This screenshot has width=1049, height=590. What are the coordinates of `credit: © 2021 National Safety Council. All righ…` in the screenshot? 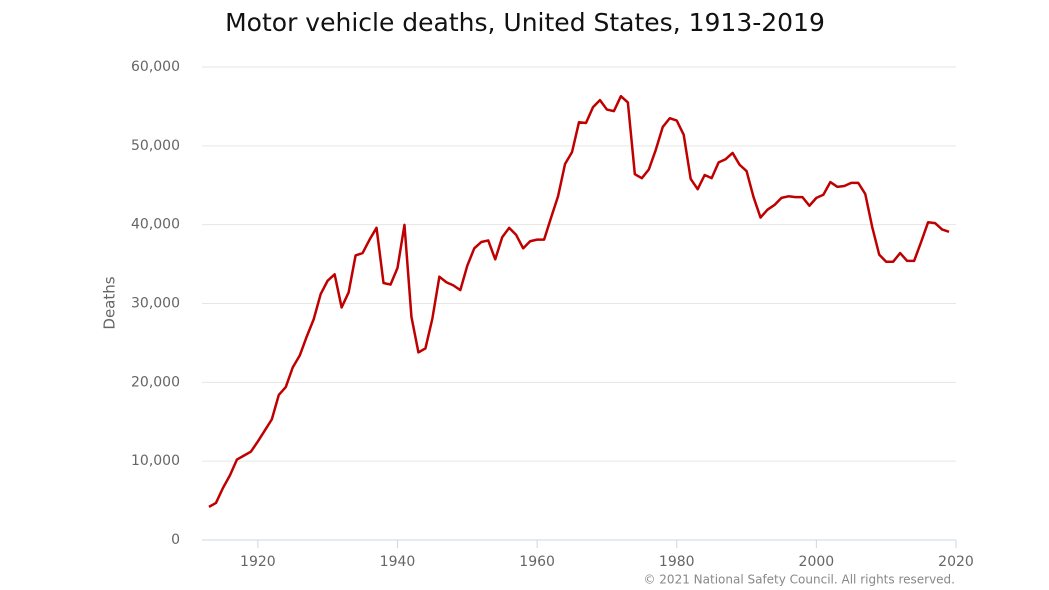 It's located at (799, 580).